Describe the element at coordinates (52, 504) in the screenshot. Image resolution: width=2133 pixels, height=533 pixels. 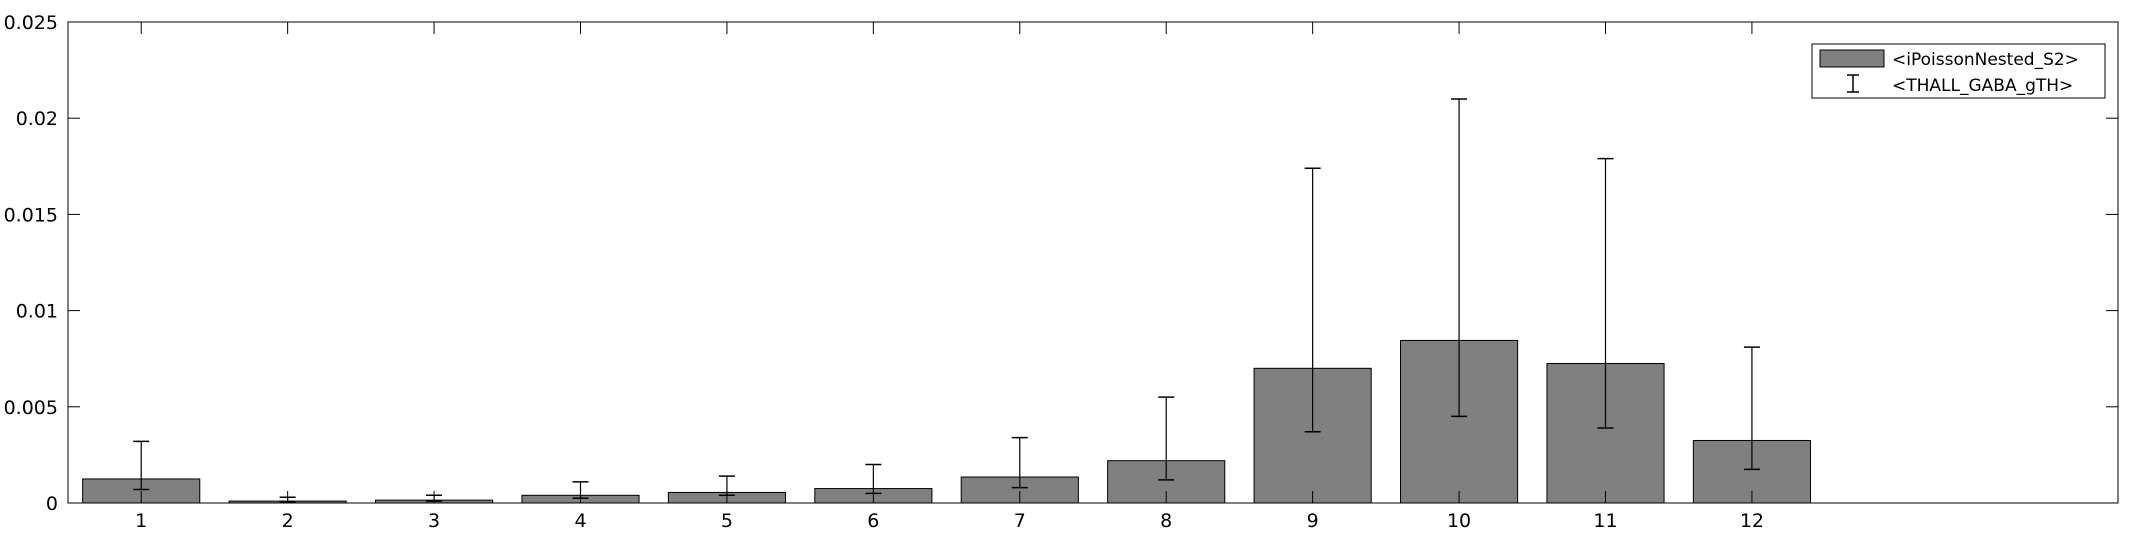
I see `y-tick-label: 0` at that location.